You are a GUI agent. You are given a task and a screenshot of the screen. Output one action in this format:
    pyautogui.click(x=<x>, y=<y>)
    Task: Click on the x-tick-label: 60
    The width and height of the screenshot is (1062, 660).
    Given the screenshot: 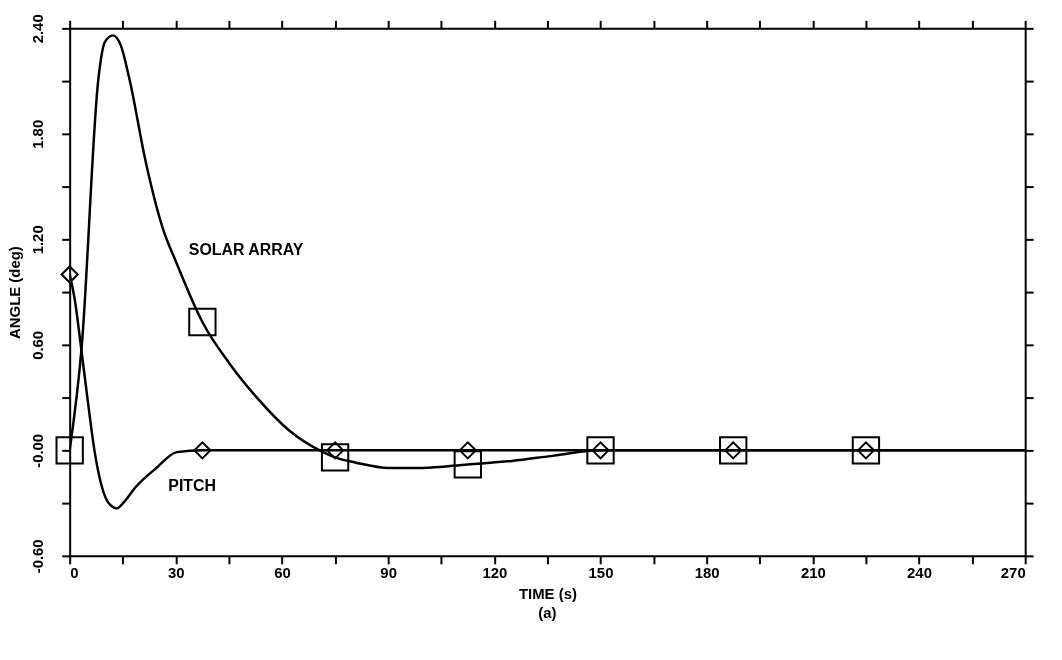 What is the action you would take?
    pyautogui.click(x=282, y=573)
    